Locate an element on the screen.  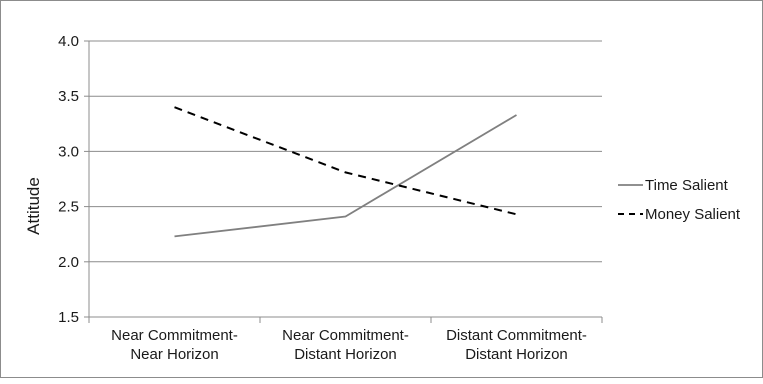
x-tick-label: Near Commitment- Distant Horizon is located at coordinates (345, 345).